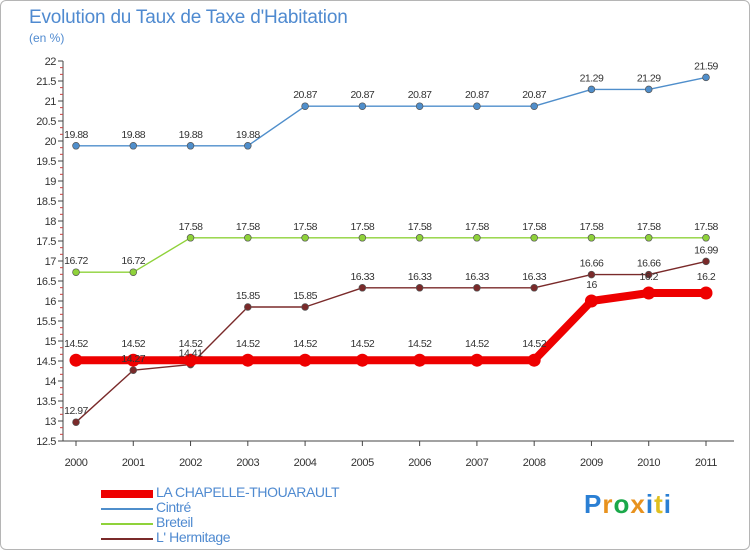 The image size is (750, 550). Describe the element at coordinates (188, 17) in the screenshot. I see `chart-title: Evolution du Taux de Taxe d'Habitation` at that location.